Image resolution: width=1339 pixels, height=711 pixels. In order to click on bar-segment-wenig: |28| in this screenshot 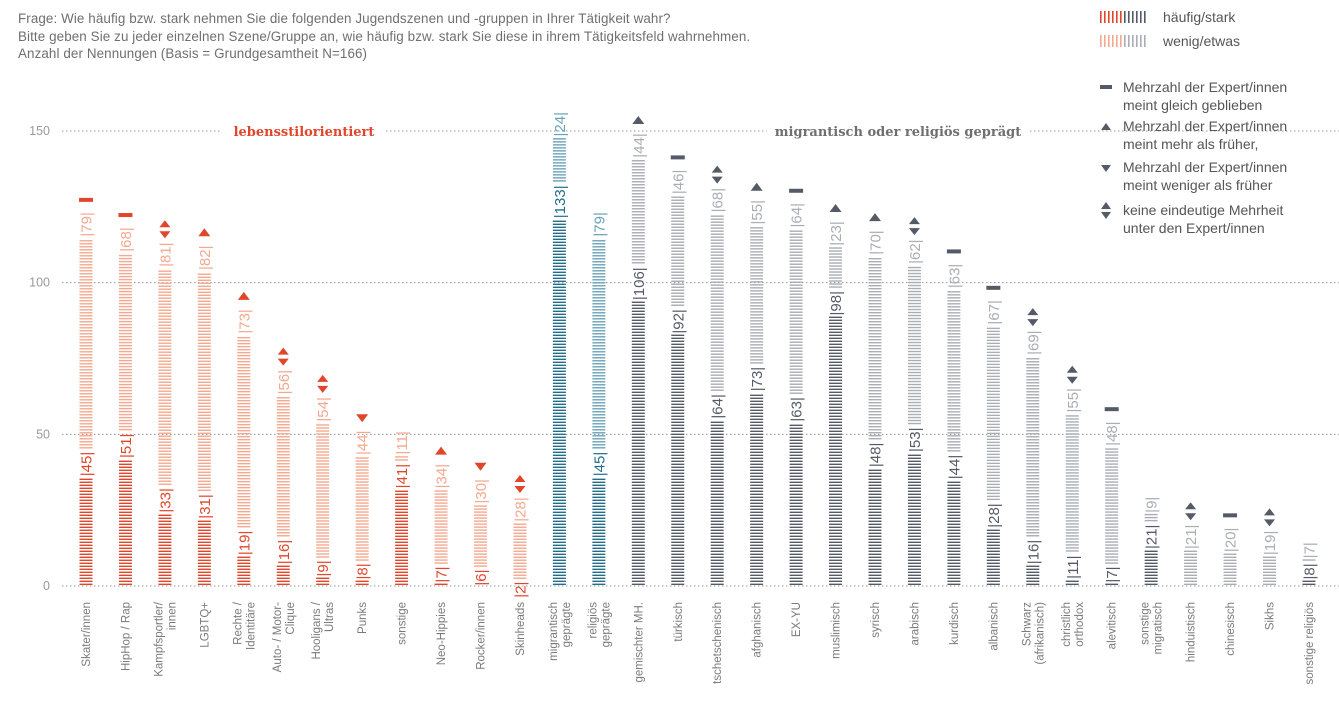, I will do `click(520, 538)`.